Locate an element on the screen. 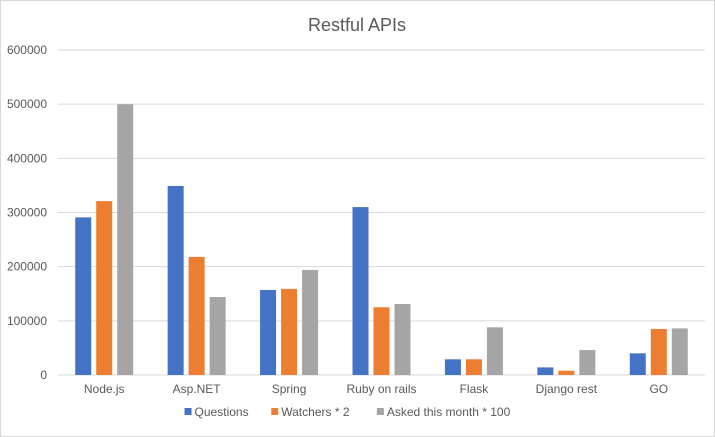 The height and width of the screenshot is (437, 715). y-tick-label: 0 is located at coordinates (43, 375).